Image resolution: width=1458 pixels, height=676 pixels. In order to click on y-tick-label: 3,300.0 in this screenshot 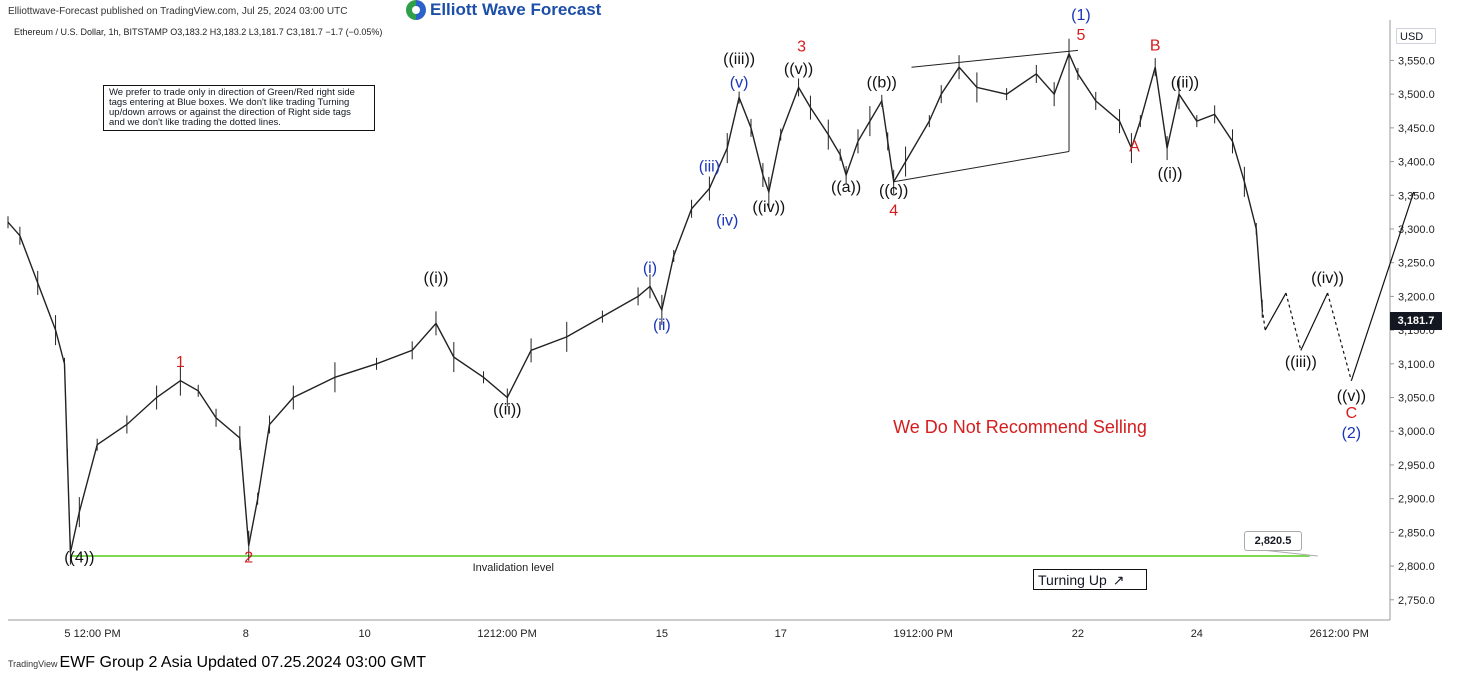, I will do `click(1416, 230)`.